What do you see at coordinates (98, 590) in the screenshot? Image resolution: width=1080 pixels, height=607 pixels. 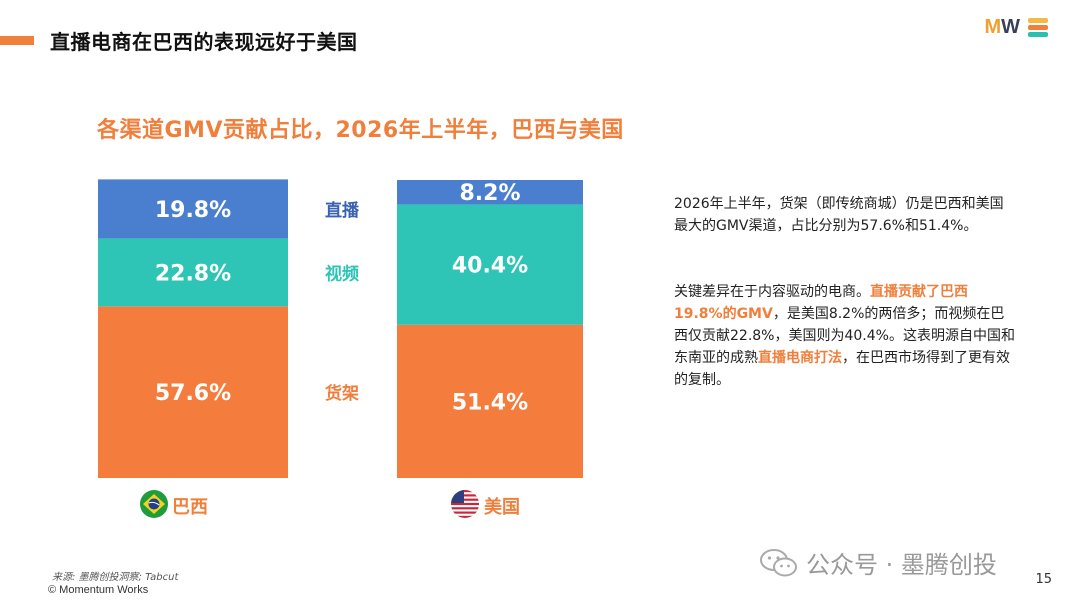 I see `copyright: © Momentum Works` at bounding box center [98, 590].